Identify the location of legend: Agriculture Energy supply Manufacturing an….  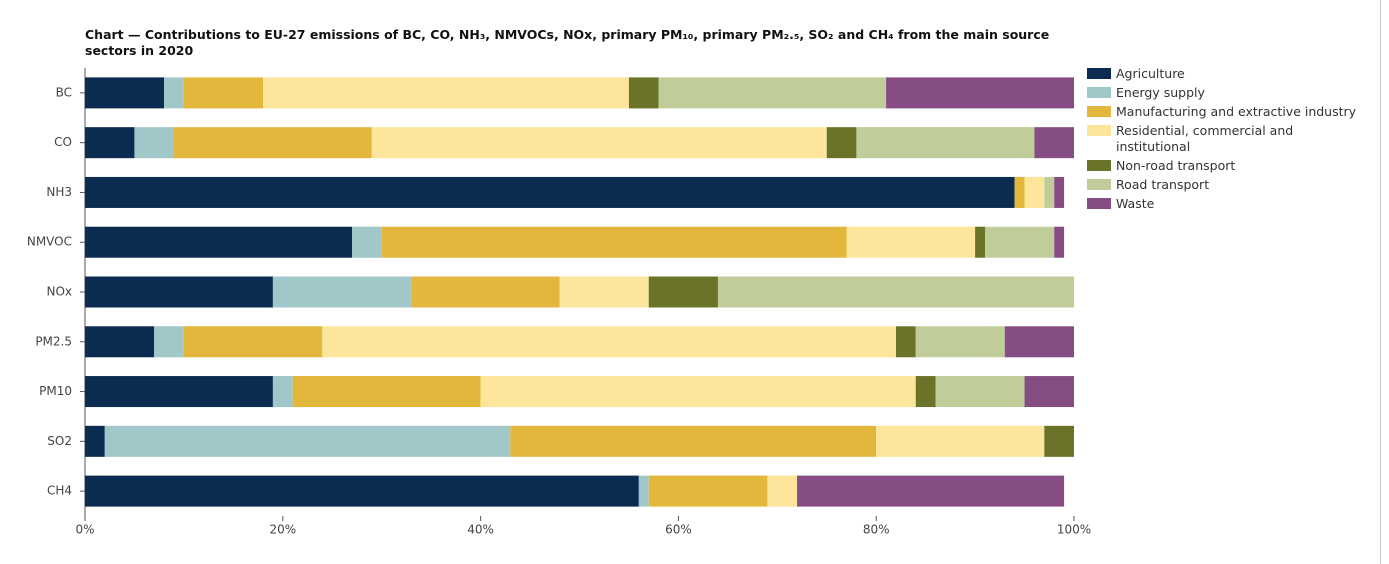
(1227, 140).